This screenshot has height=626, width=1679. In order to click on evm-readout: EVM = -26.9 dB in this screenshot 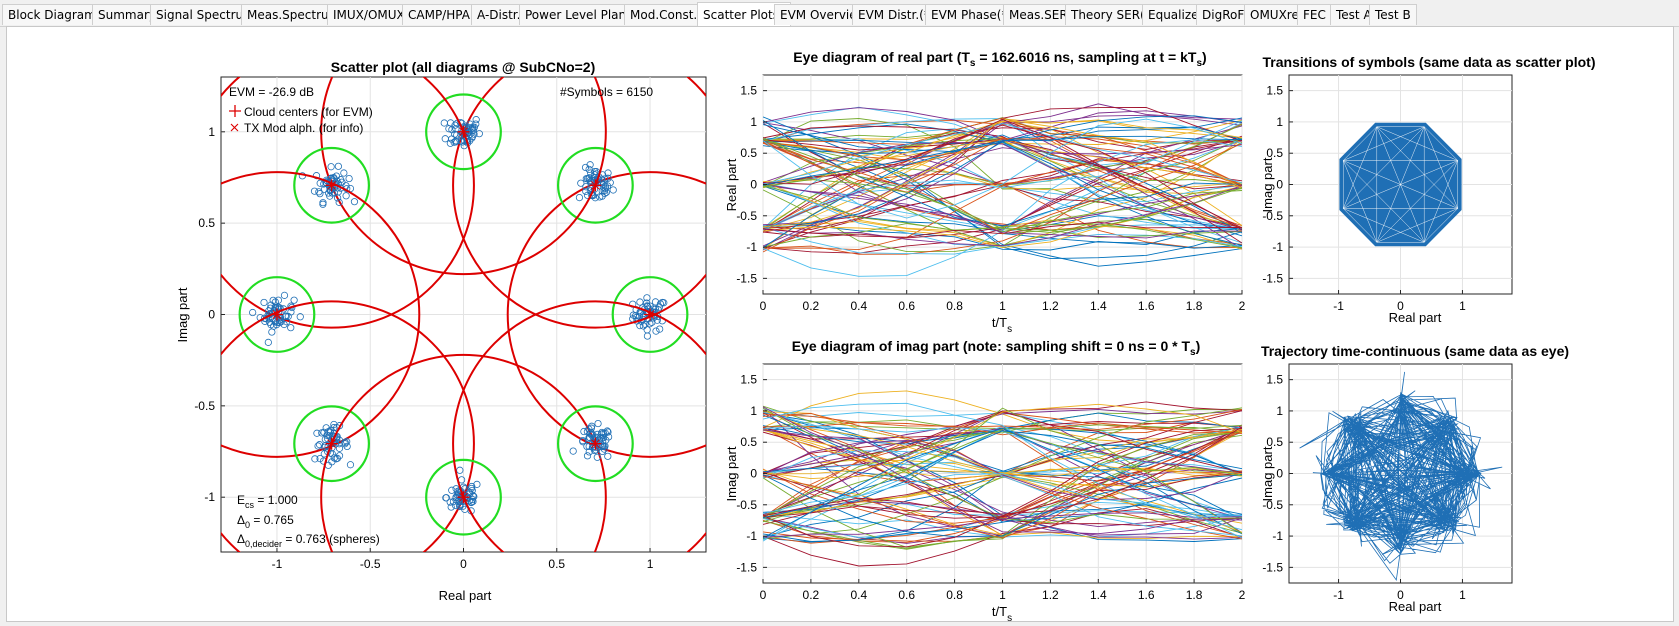, I will do `click(271, 92)`.